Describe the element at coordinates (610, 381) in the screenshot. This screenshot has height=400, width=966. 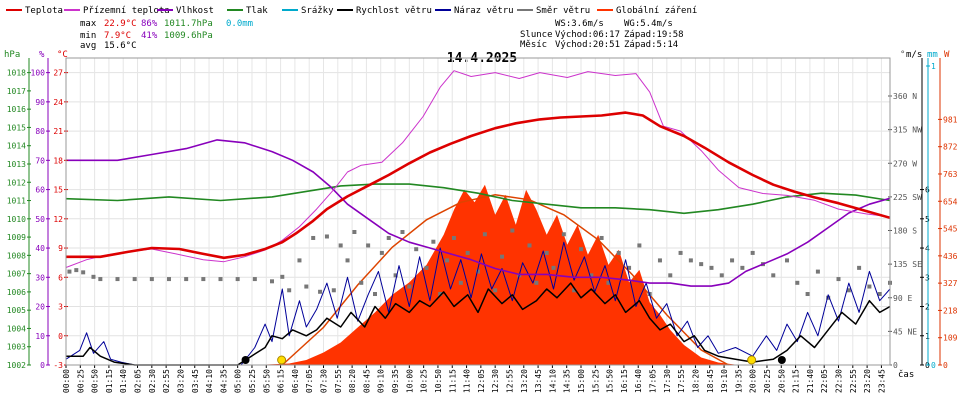
I see `x-tick-label: 15:50` at that location.